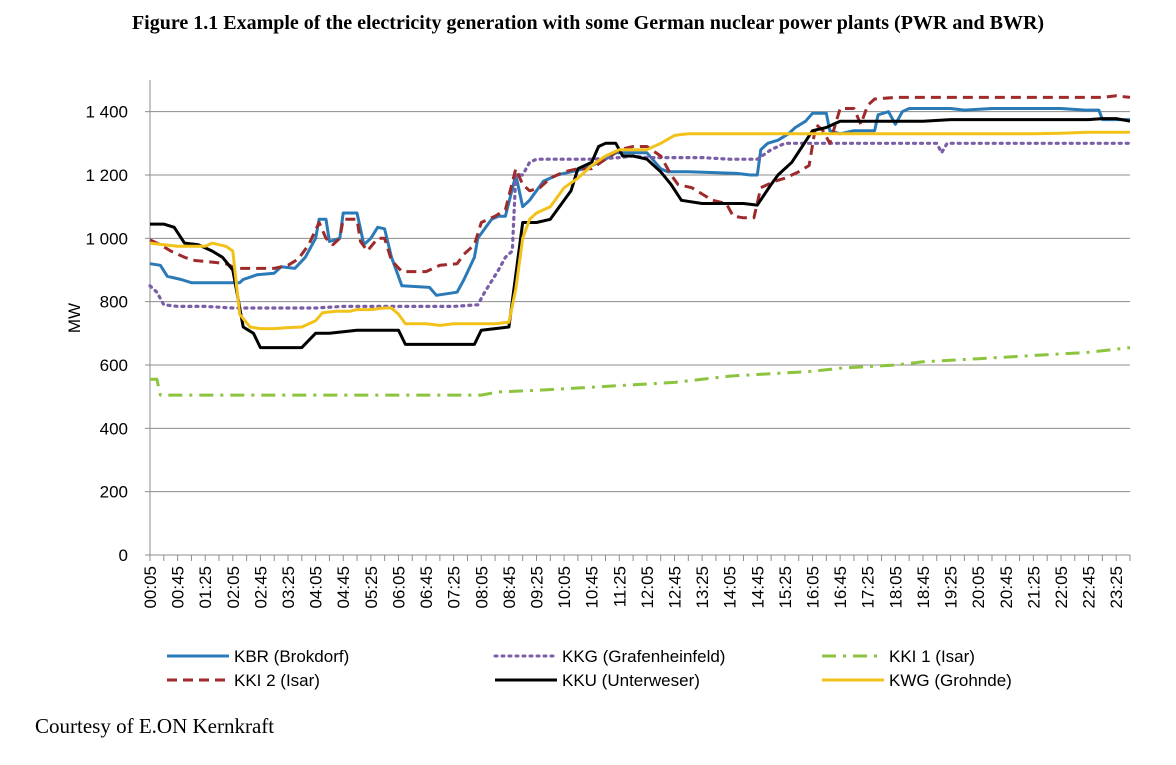 This screenshot has height=765, width=1176. Describe the element at coordinates (631, 680) in the screenshot. I see `legend-label: KKU (Unterweser)` at that location.